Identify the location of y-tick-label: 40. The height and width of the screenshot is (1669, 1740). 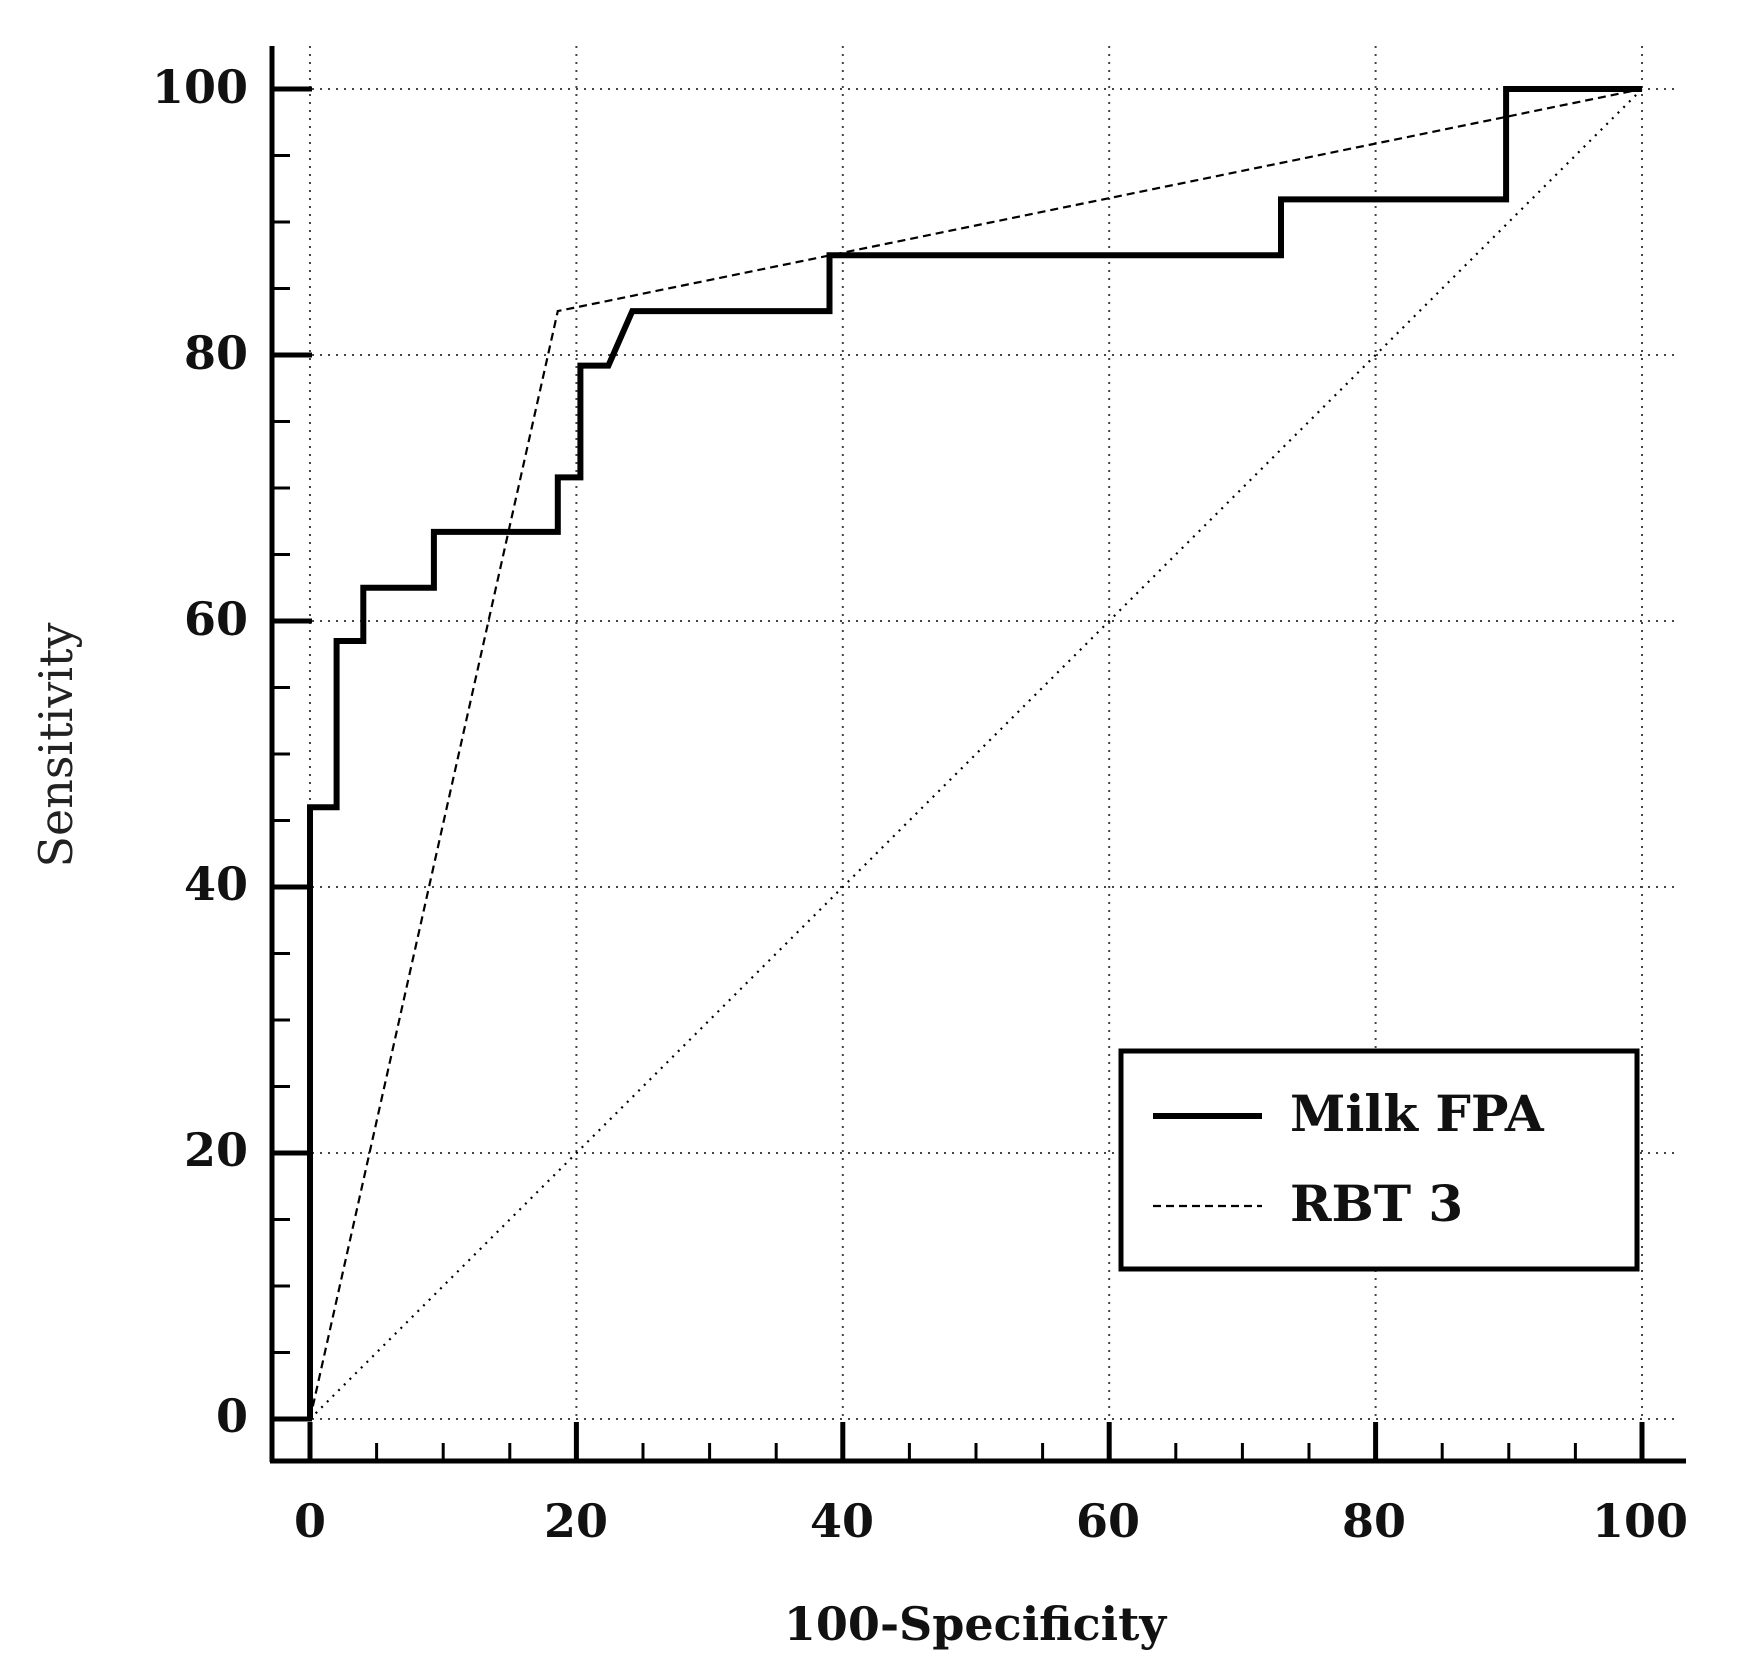
(216, 884).